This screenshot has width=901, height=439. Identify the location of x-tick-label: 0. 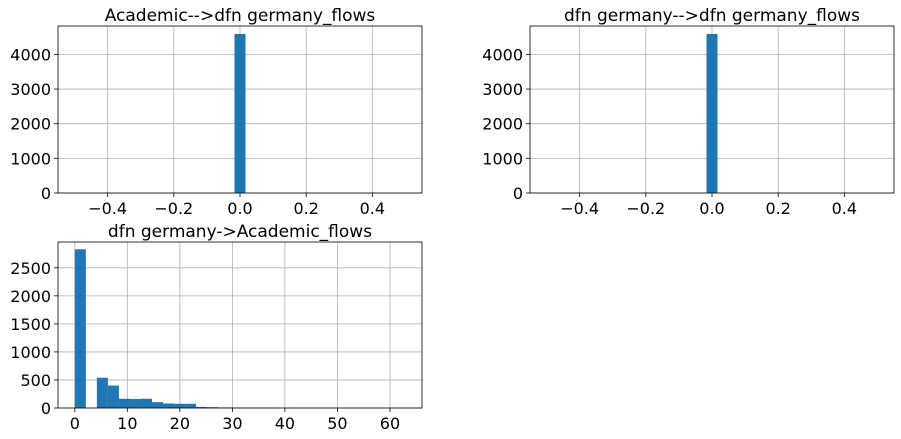
(75, 423).